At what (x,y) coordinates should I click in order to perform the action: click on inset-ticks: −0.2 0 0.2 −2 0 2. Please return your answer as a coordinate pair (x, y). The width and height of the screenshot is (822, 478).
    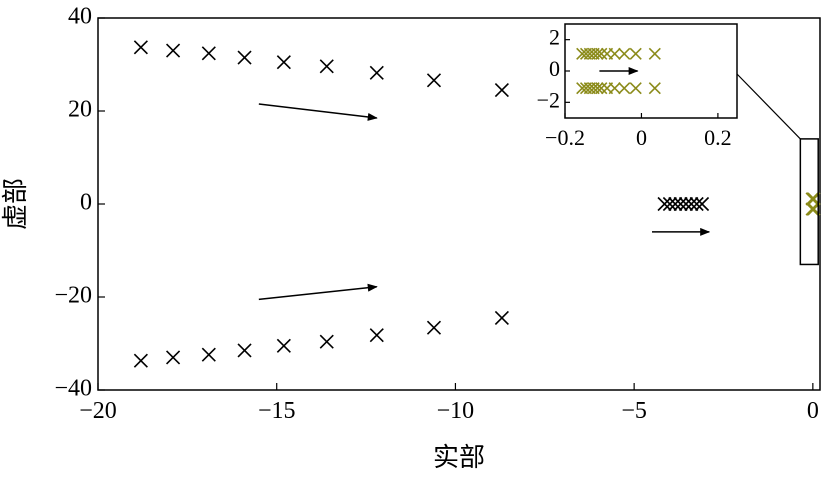
    Looking at the image, I should click on (634, 87).